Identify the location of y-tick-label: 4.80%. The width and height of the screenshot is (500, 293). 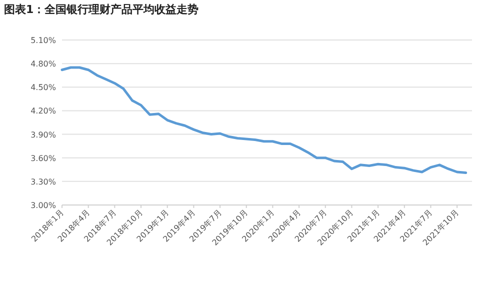
(43, 64).